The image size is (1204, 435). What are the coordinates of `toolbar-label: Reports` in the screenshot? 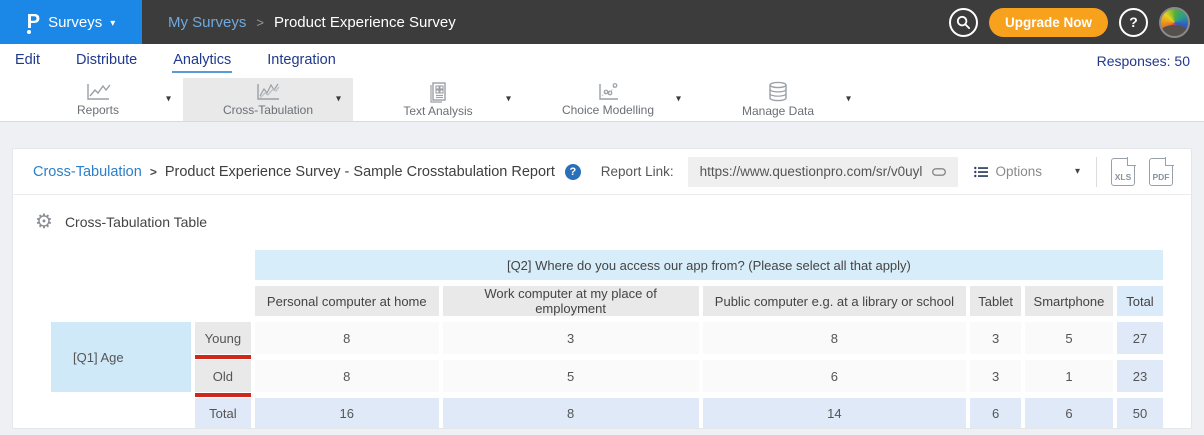 It's located at (98, 110).